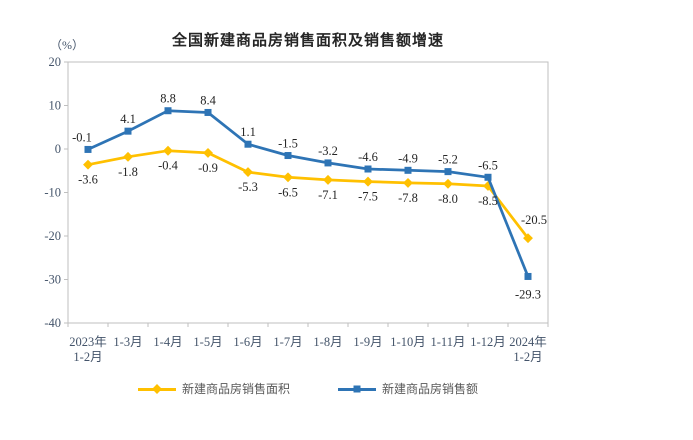  I want to click on chart-legend: 新建商品房销售面积 新建商品房销售额, so click(308, 389).